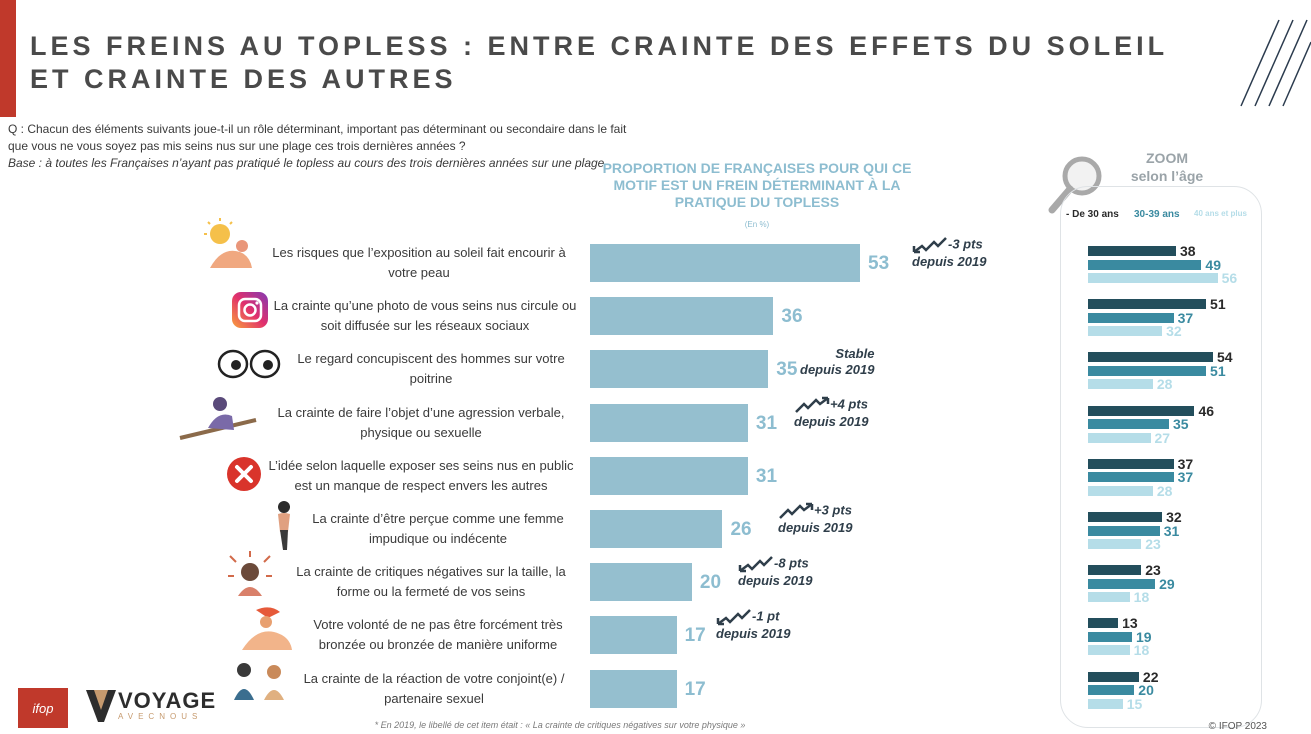  I want to click on age-bar-value: 54, so click(1225, 357).